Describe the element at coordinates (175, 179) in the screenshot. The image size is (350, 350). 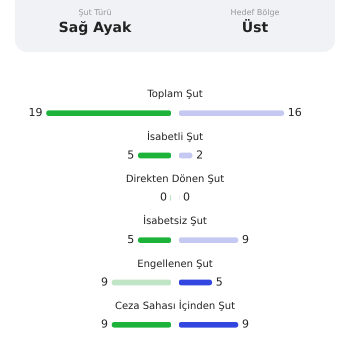
I see `category-label: Direkten Dönen Şut` at that location.